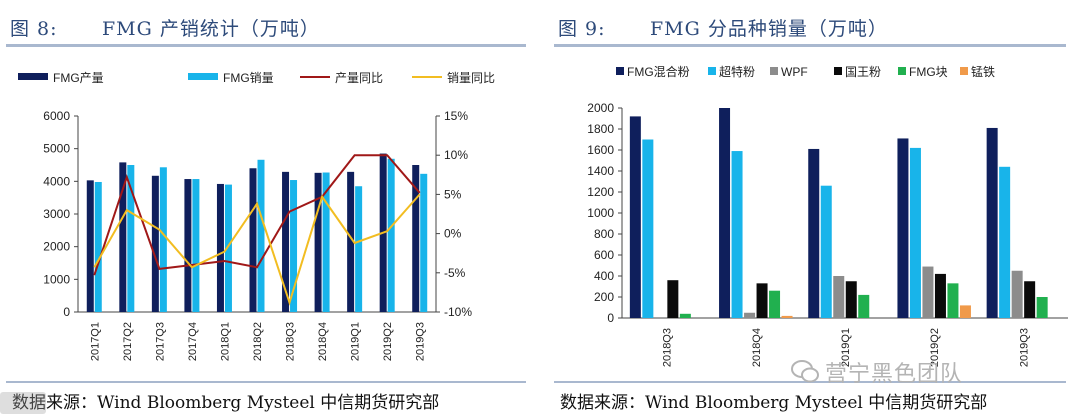 This screenshot has width=1080, height=420. Describe the element at coordinates (712, 71) in the screenshot. I see `legend-swatch-超特粉` at that location.